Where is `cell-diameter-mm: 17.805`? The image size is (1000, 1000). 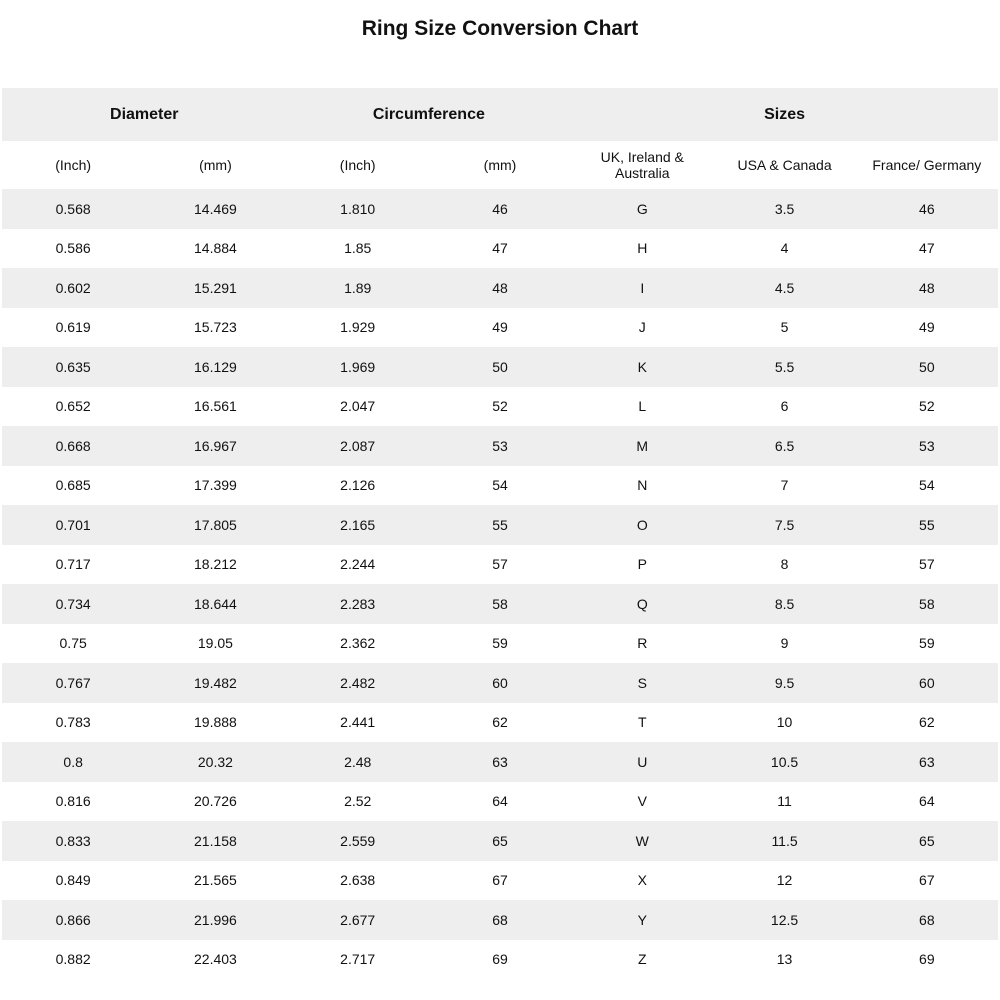 cell-diameter-mm: 17.805 is located at coordinates (215, 524).